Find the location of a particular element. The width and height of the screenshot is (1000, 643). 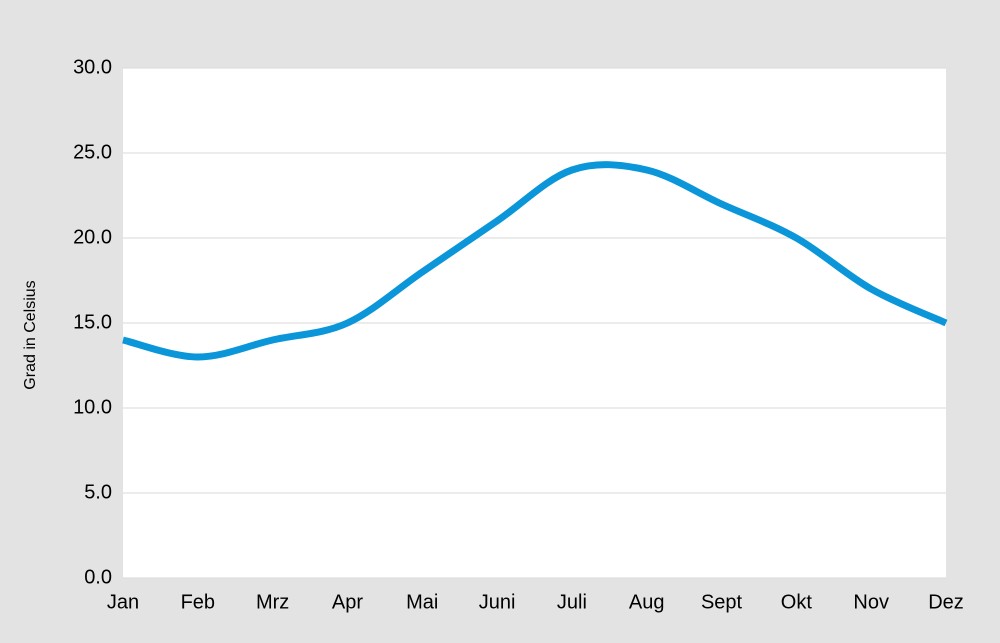

y-tick-label: 20.0 is located at coordinates (92, 237).